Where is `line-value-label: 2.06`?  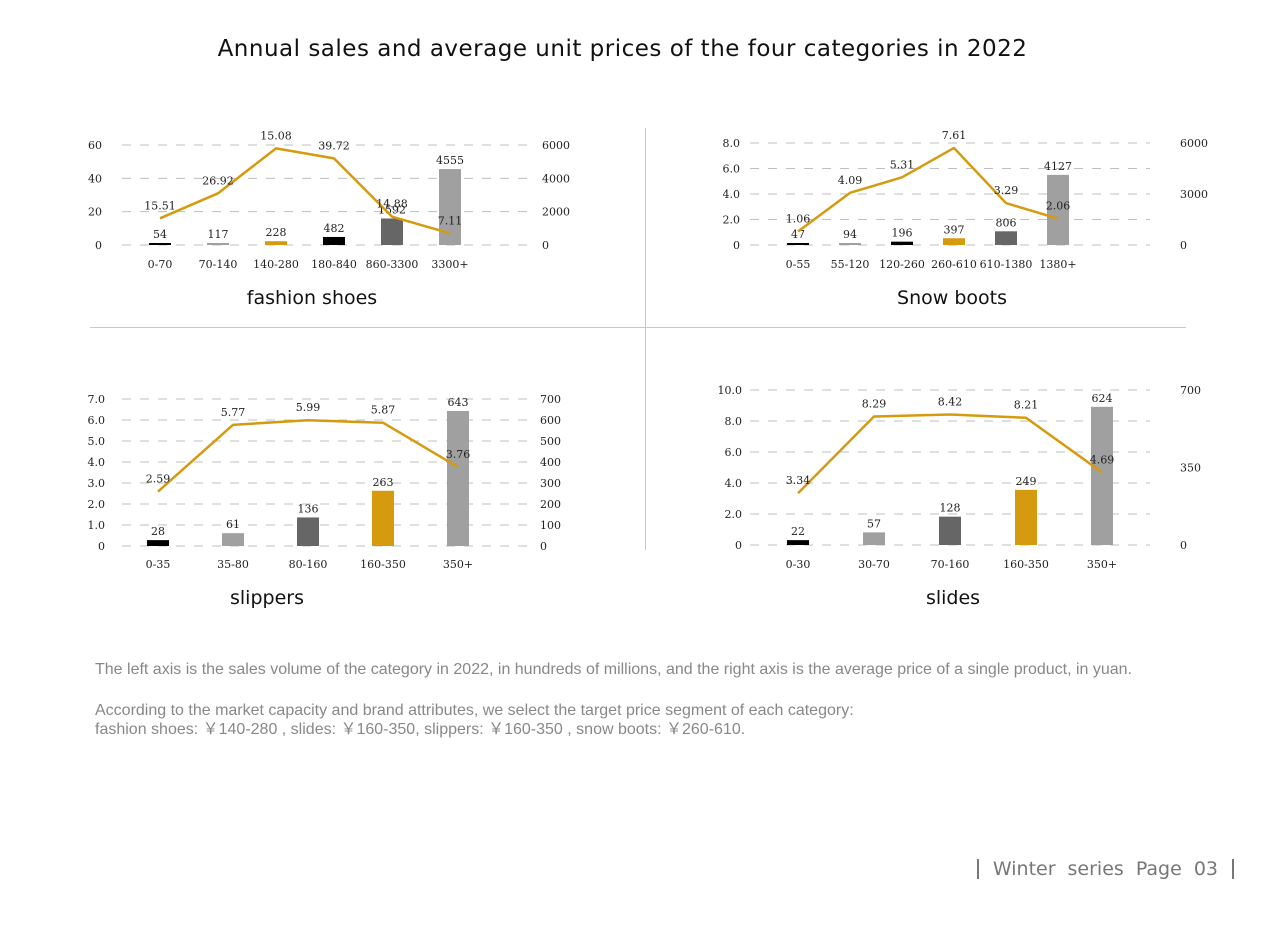
line-value-label: 2.06 is located at coordinates (1058, 206).